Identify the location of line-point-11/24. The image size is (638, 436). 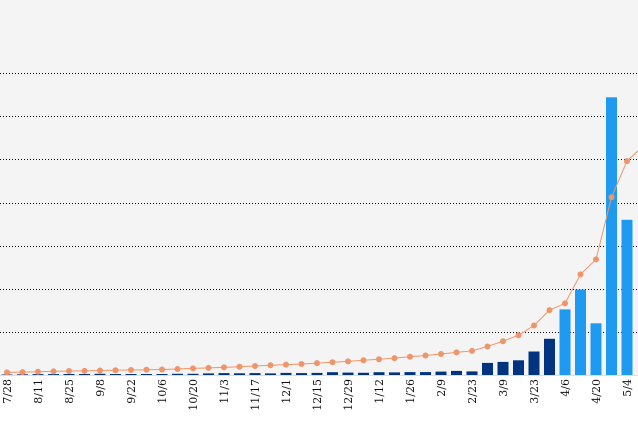
(270, 365).